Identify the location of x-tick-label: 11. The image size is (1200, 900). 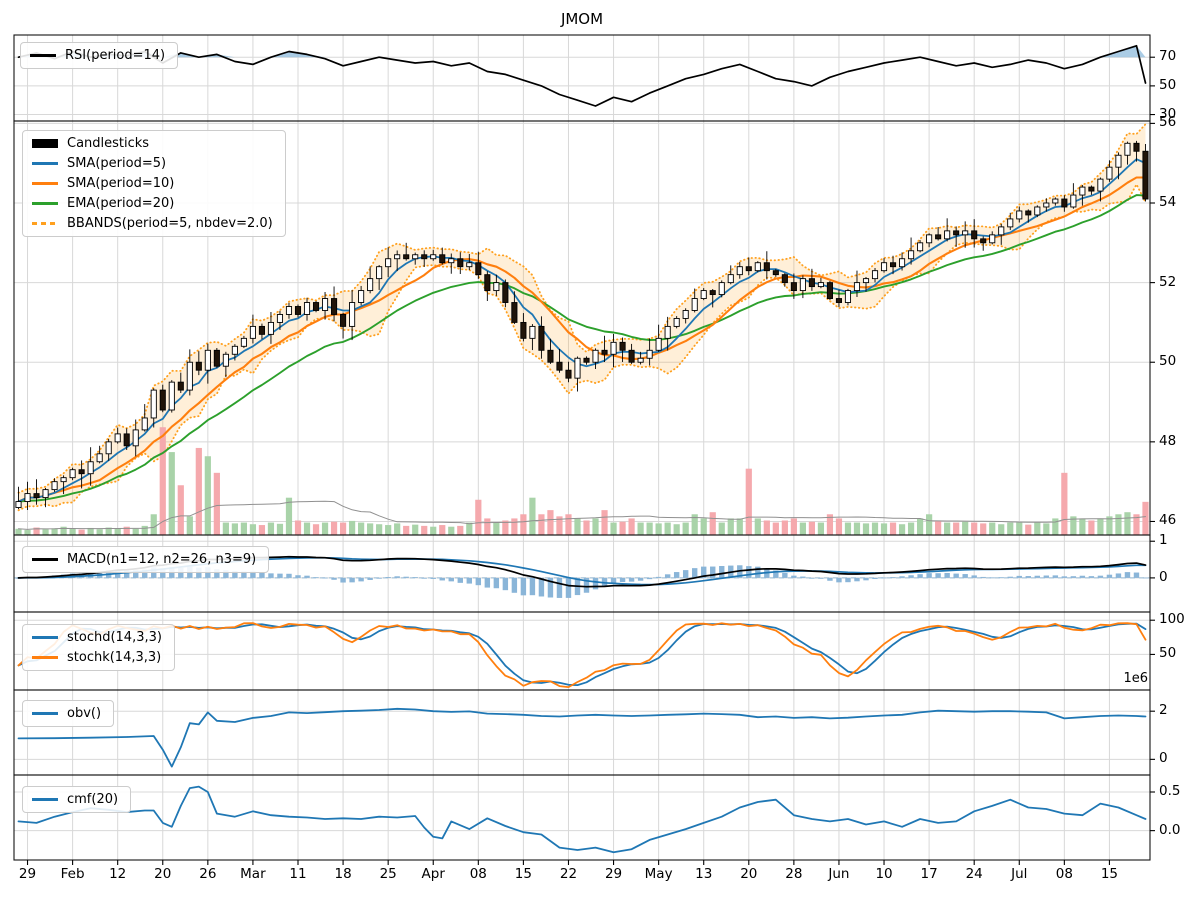
(298, 874).